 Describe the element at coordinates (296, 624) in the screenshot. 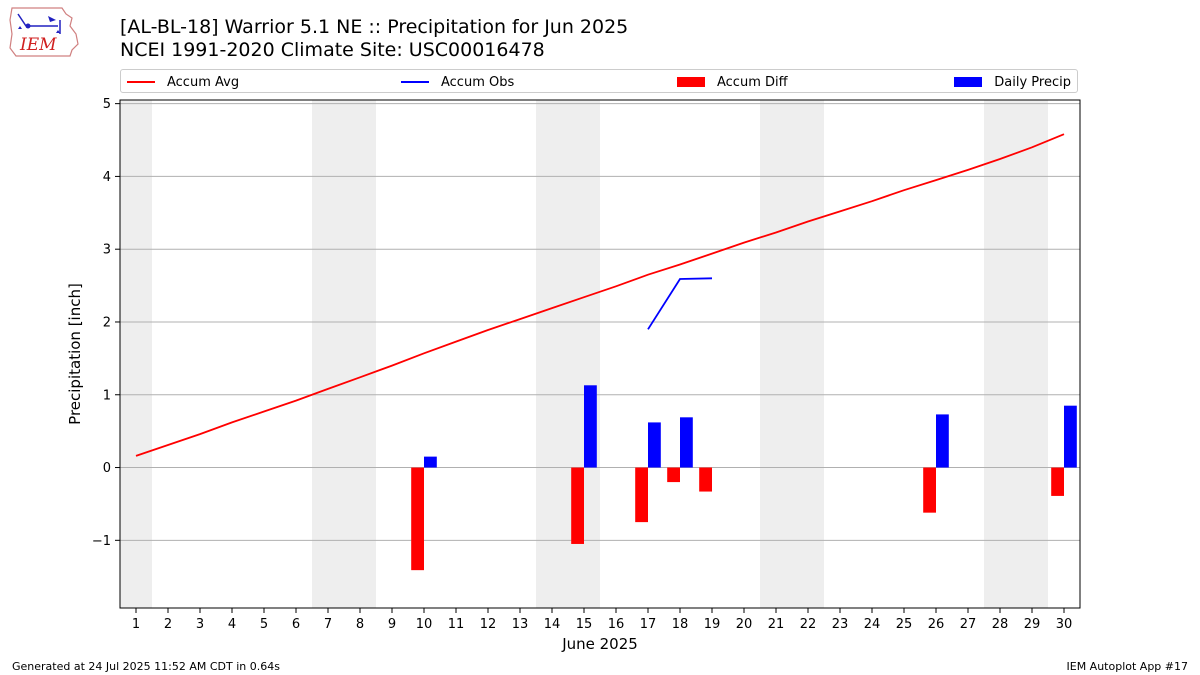

I see `x-tick-label: 6` at that location.